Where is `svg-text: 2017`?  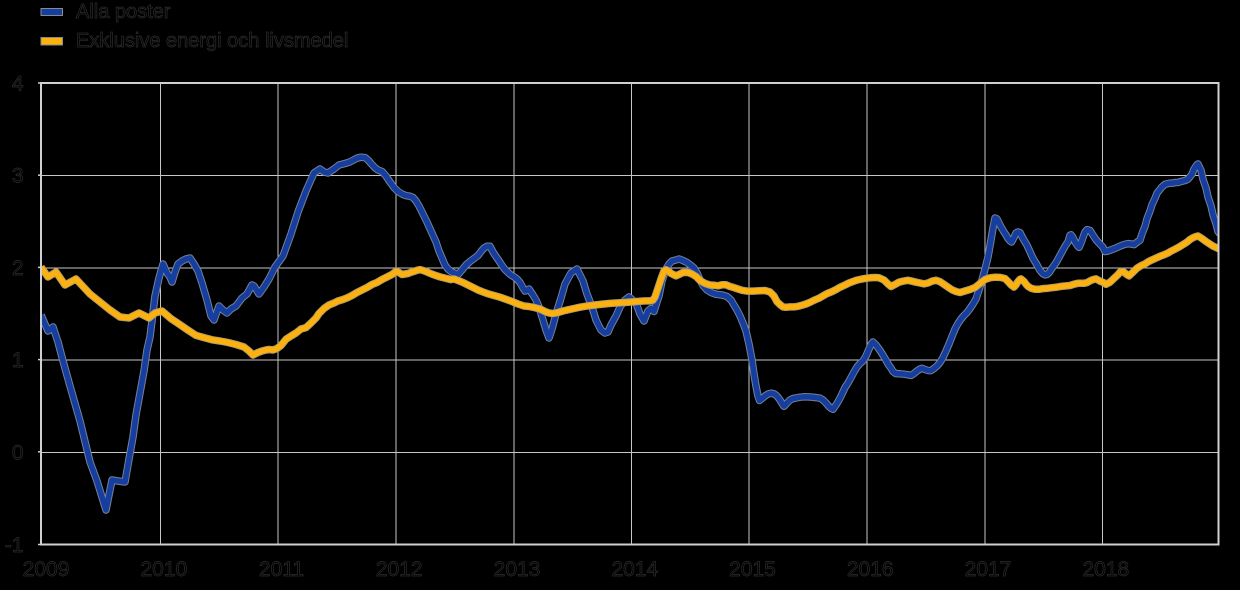
svg-text: 2017 is located at coordinates (988, 569).